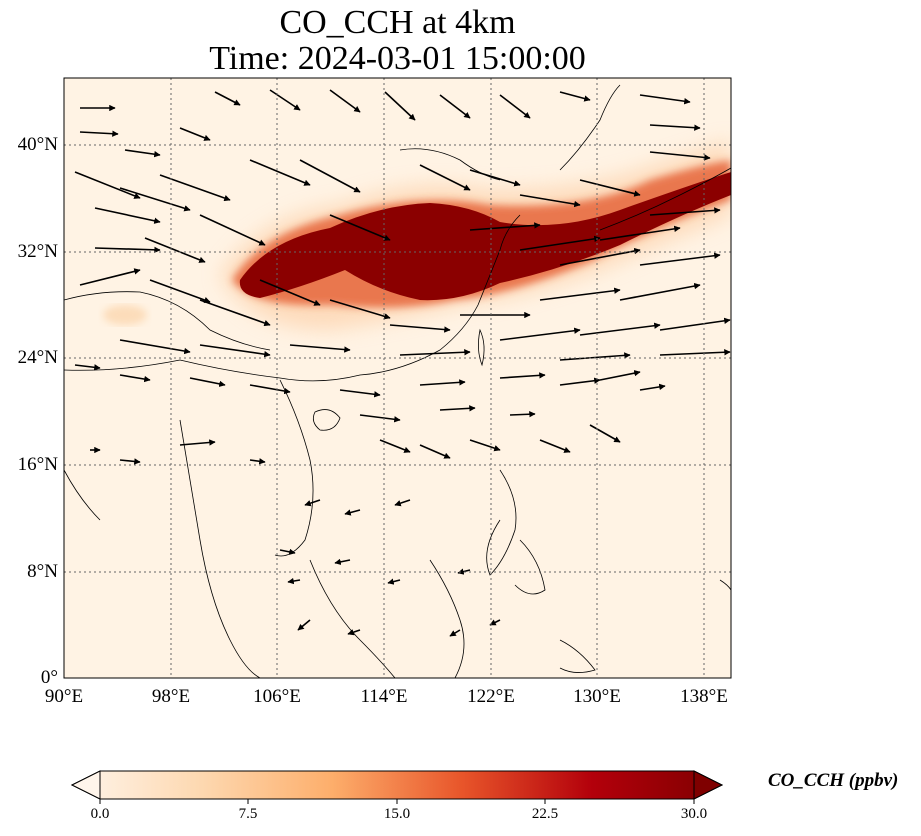 The width and height of the screenshot is (921, 836). What do you see at coordinates (384, 696) in the screenshot?
I see `lon-tick-114e: 114°E` at bounding box center [384, 696].